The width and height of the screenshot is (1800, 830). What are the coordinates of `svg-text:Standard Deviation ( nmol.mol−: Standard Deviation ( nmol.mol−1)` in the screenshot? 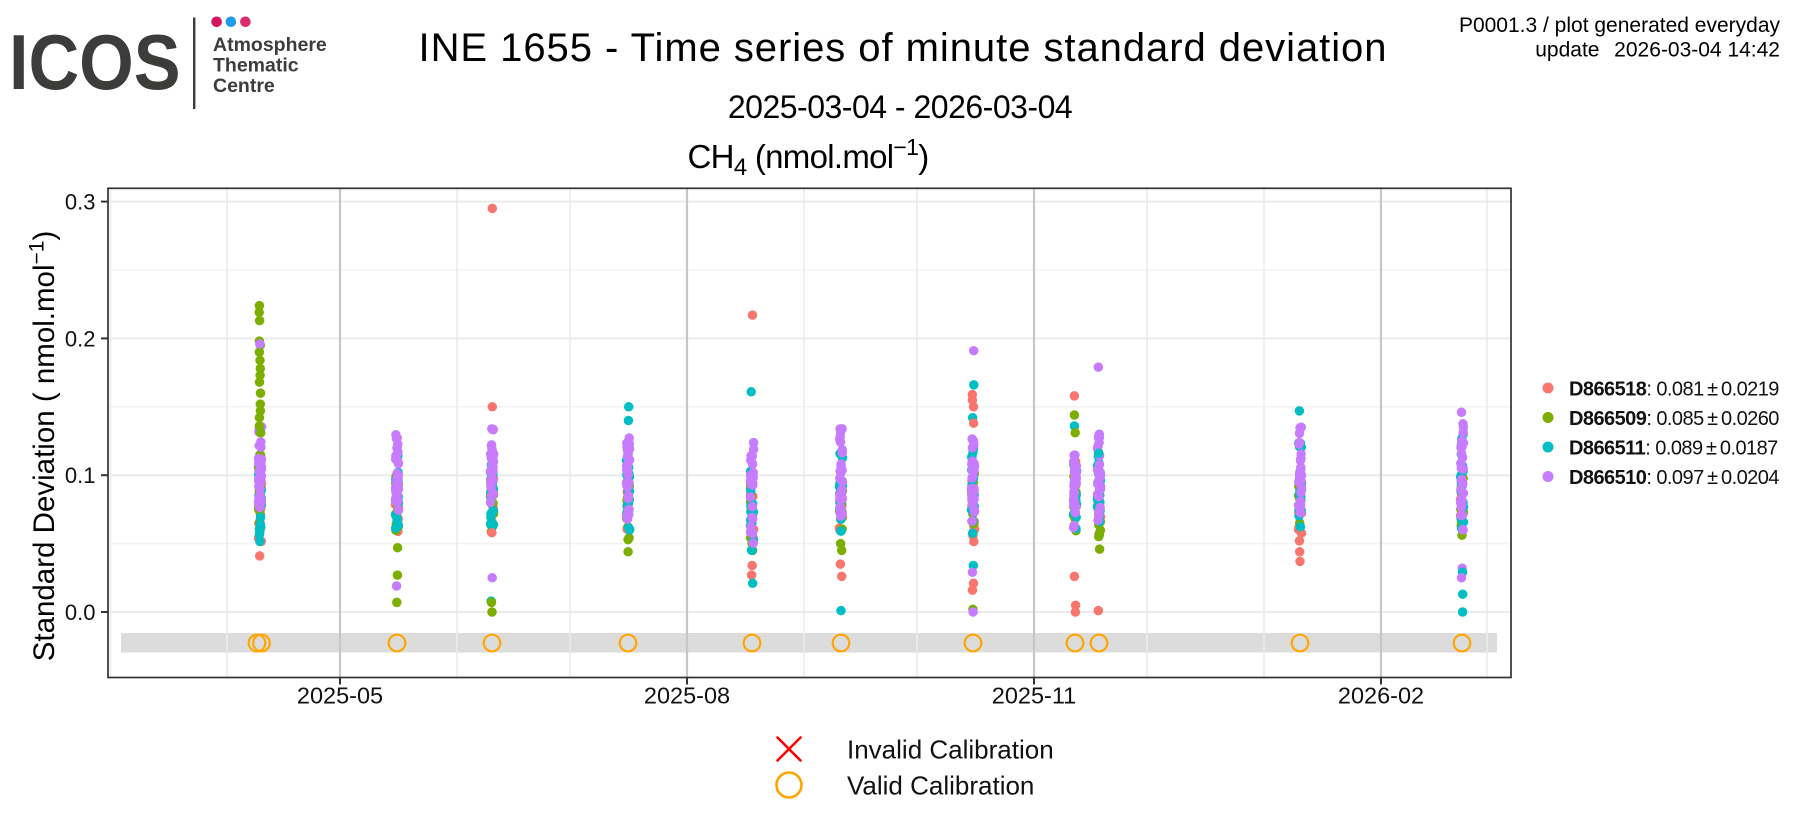 It's located at (44, 446).